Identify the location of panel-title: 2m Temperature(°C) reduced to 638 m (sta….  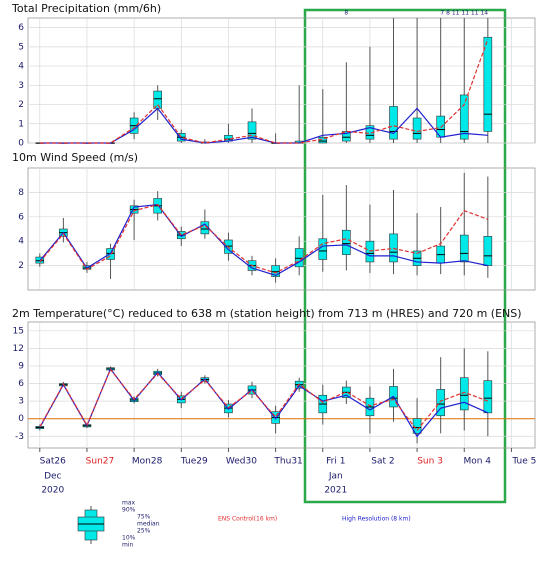
(267, 313).